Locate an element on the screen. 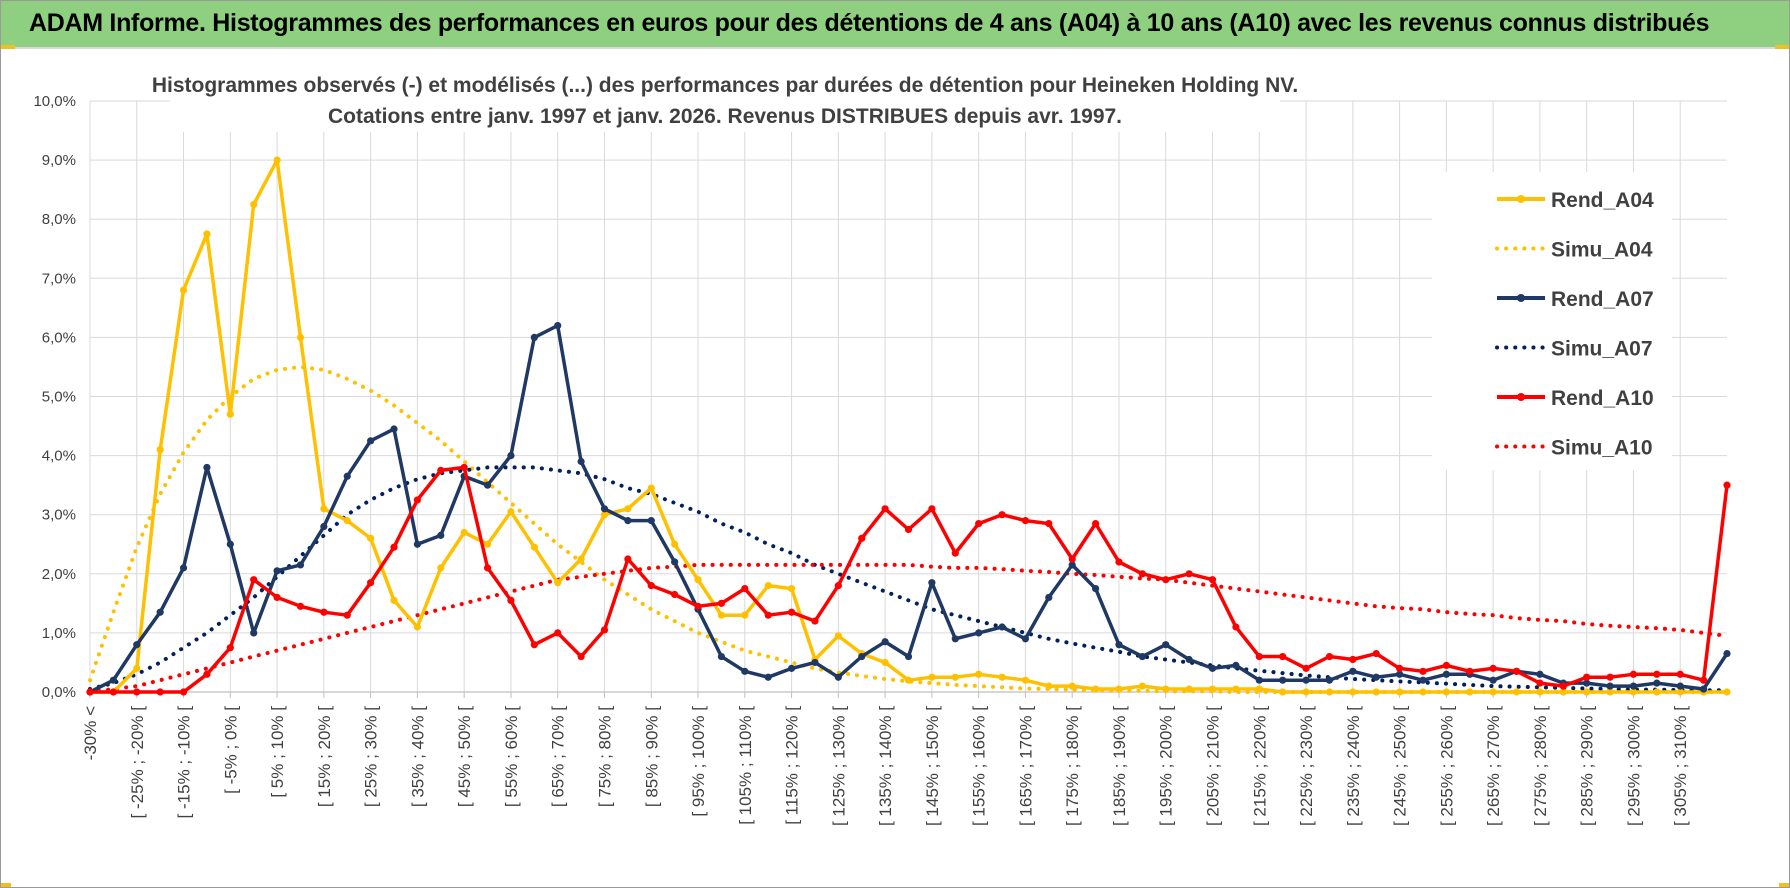  x-tick-label: [ 255% ; 260% [ is located at coordinates (1446, 766).